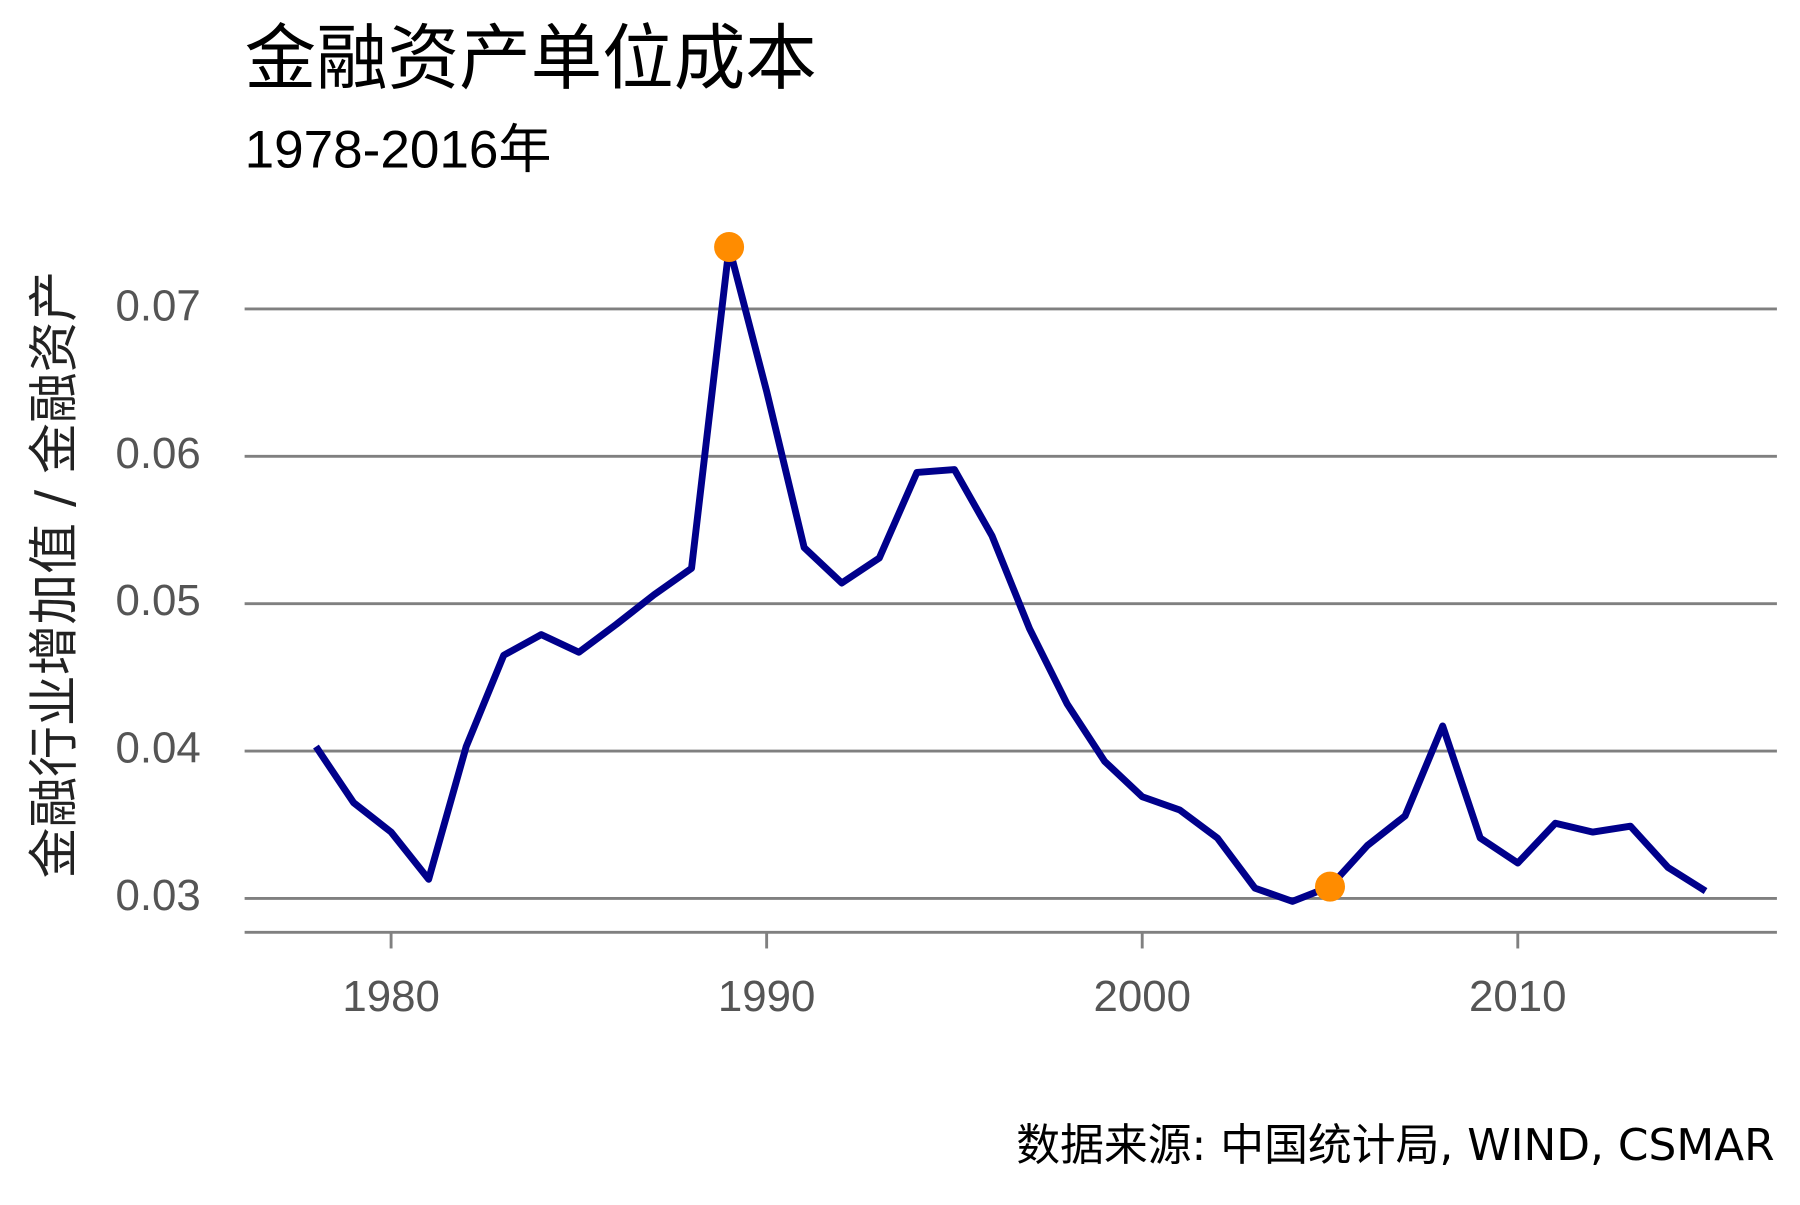 The height and width of the screenshot is (1205, 1800). I want to click on y-axis-label: 金融行业增加值 / 金融资产, so click(54, 575).